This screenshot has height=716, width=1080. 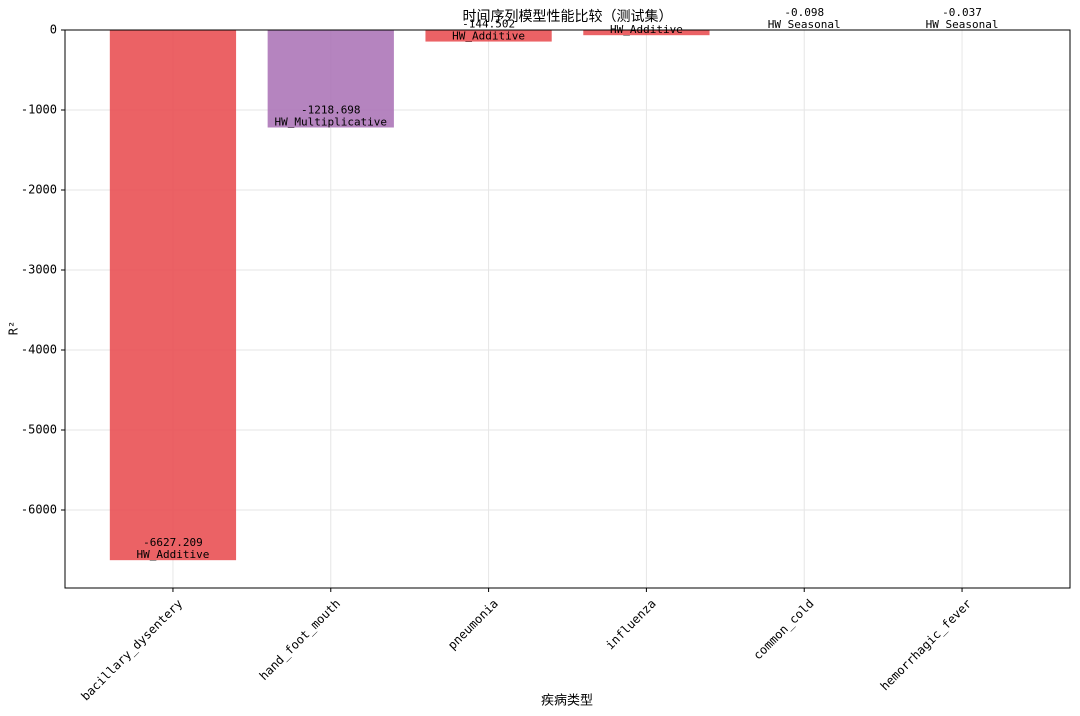 What do you see at coordinates (331, 109) in the screenshot?
I see `value-label: -1218.698` at bounding box center [331, 109].